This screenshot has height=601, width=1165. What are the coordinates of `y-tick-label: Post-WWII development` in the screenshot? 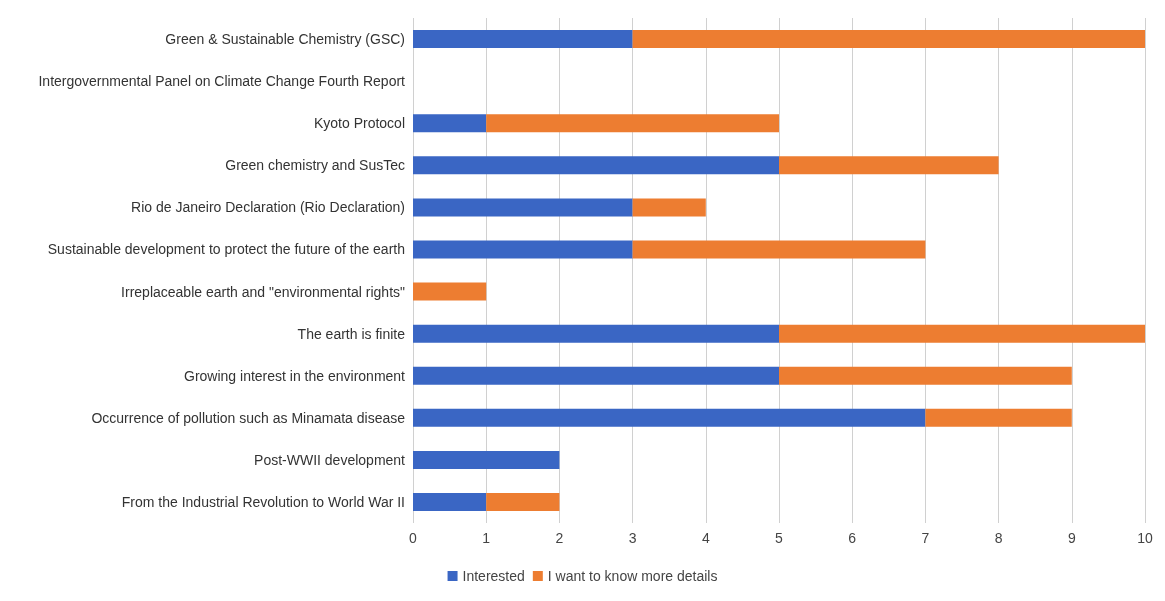 It's located at (330, 459).